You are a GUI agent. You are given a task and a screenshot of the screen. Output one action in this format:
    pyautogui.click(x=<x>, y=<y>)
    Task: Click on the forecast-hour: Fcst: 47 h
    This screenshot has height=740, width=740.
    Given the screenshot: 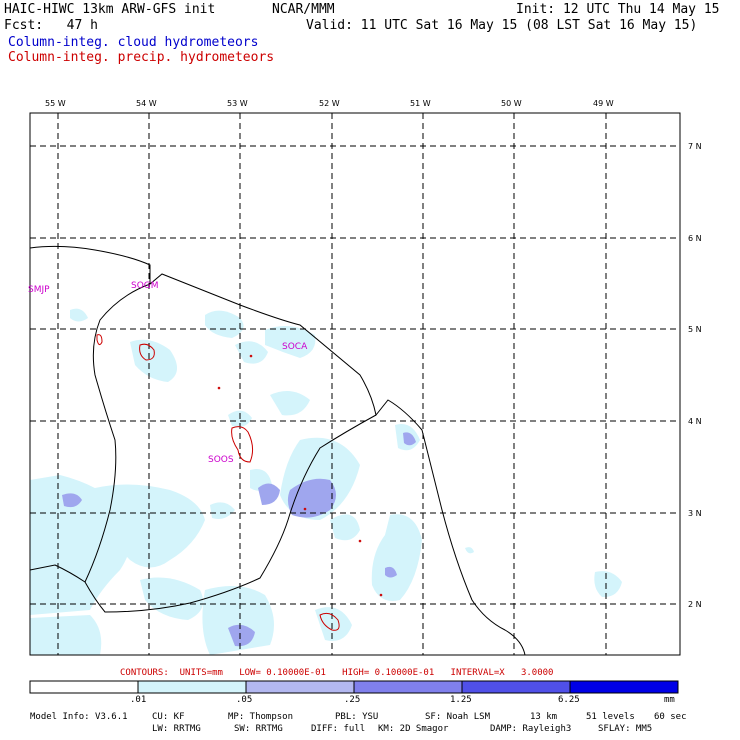 What is the action you would take?
    pyautogui.click(x=51, y=25)
    